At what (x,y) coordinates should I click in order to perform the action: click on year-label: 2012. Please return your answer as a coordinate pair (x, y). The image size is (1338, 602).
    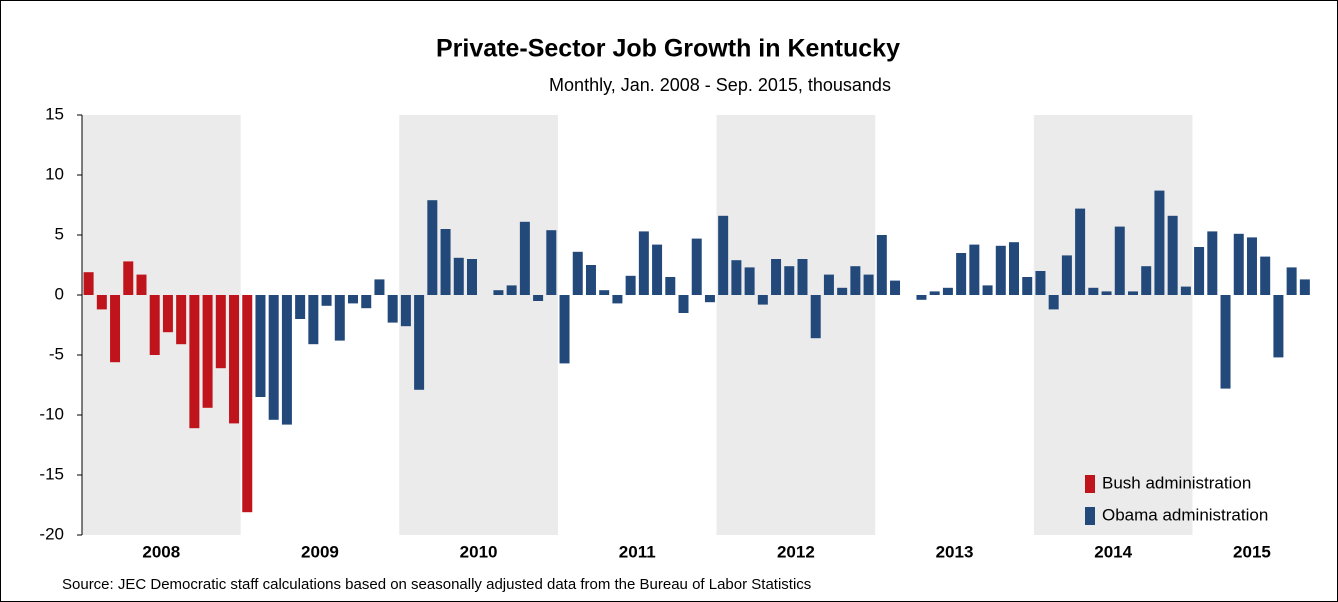
    Looking at the image, I should click on (796, 551).